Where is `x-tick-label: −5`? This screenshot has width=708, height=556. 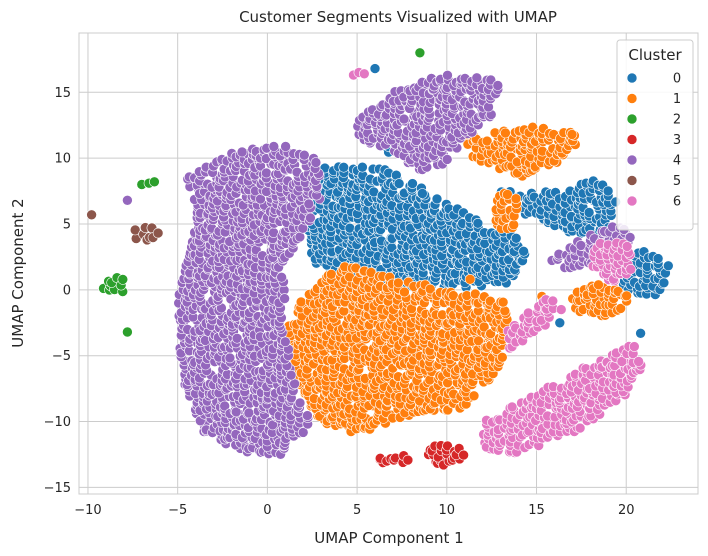 x-tick-label: −5 is located at coordinates (177, 510).